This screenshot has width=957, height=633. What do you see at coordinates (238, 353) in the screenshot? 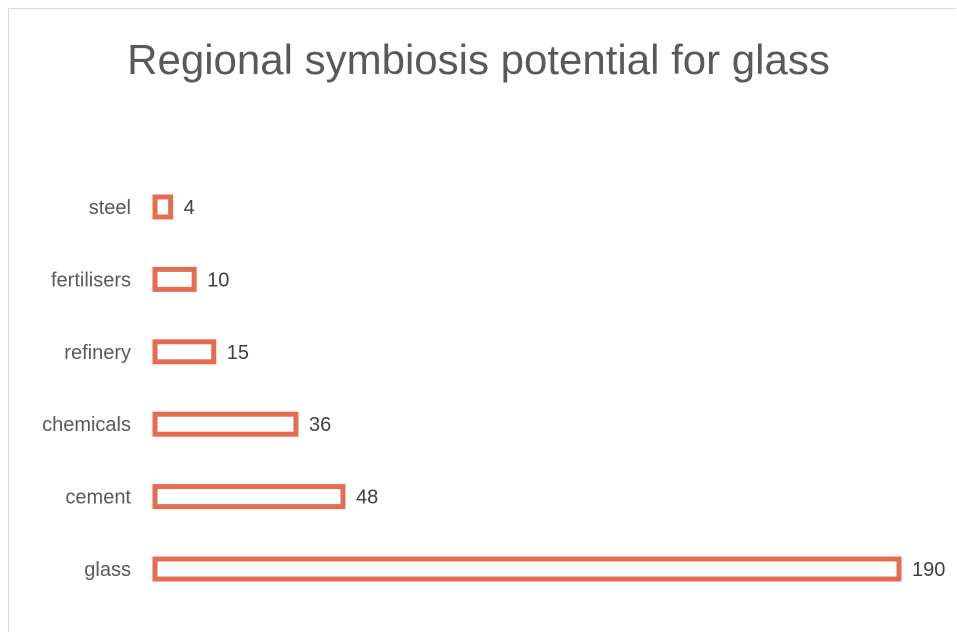
I see `data-label-refinery: 15` at bounding box center [238, 353].